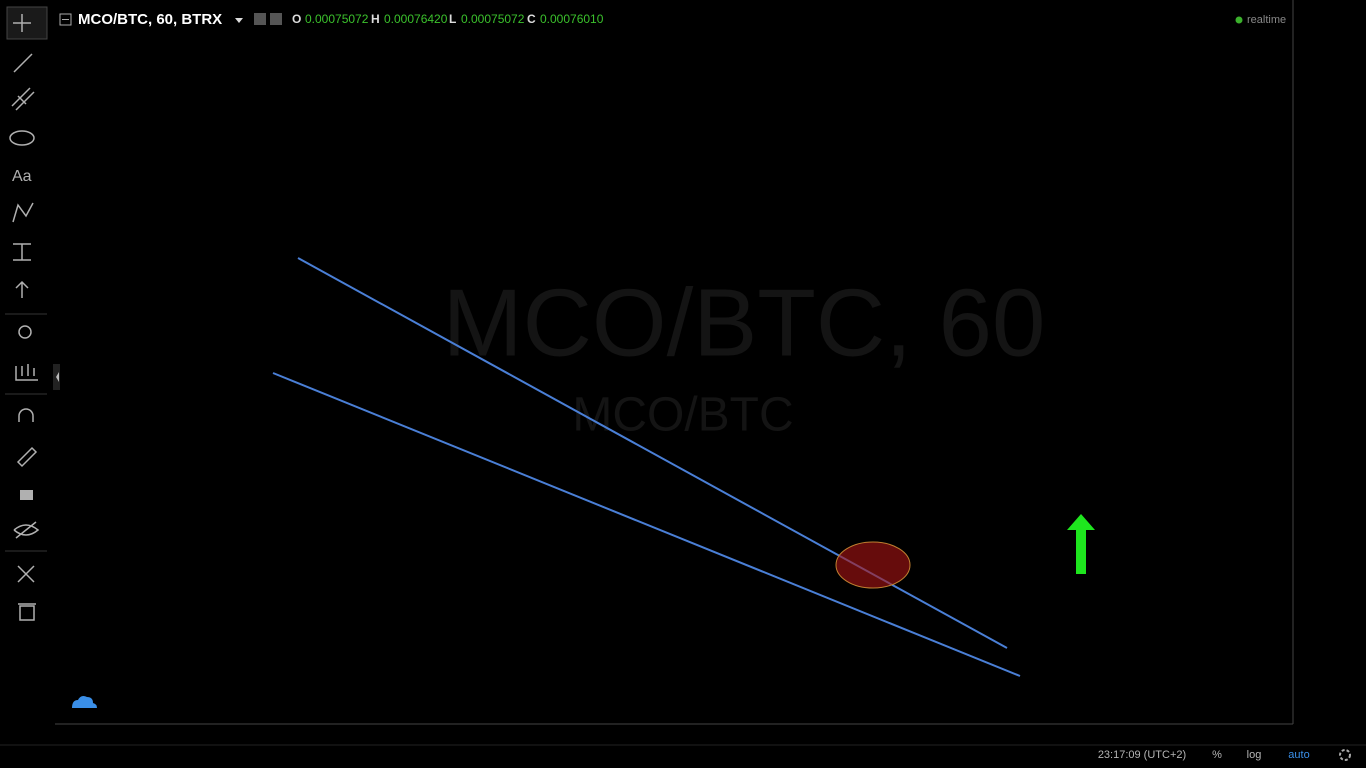  I want to click on log-toggle: log, so click(1254, 755).